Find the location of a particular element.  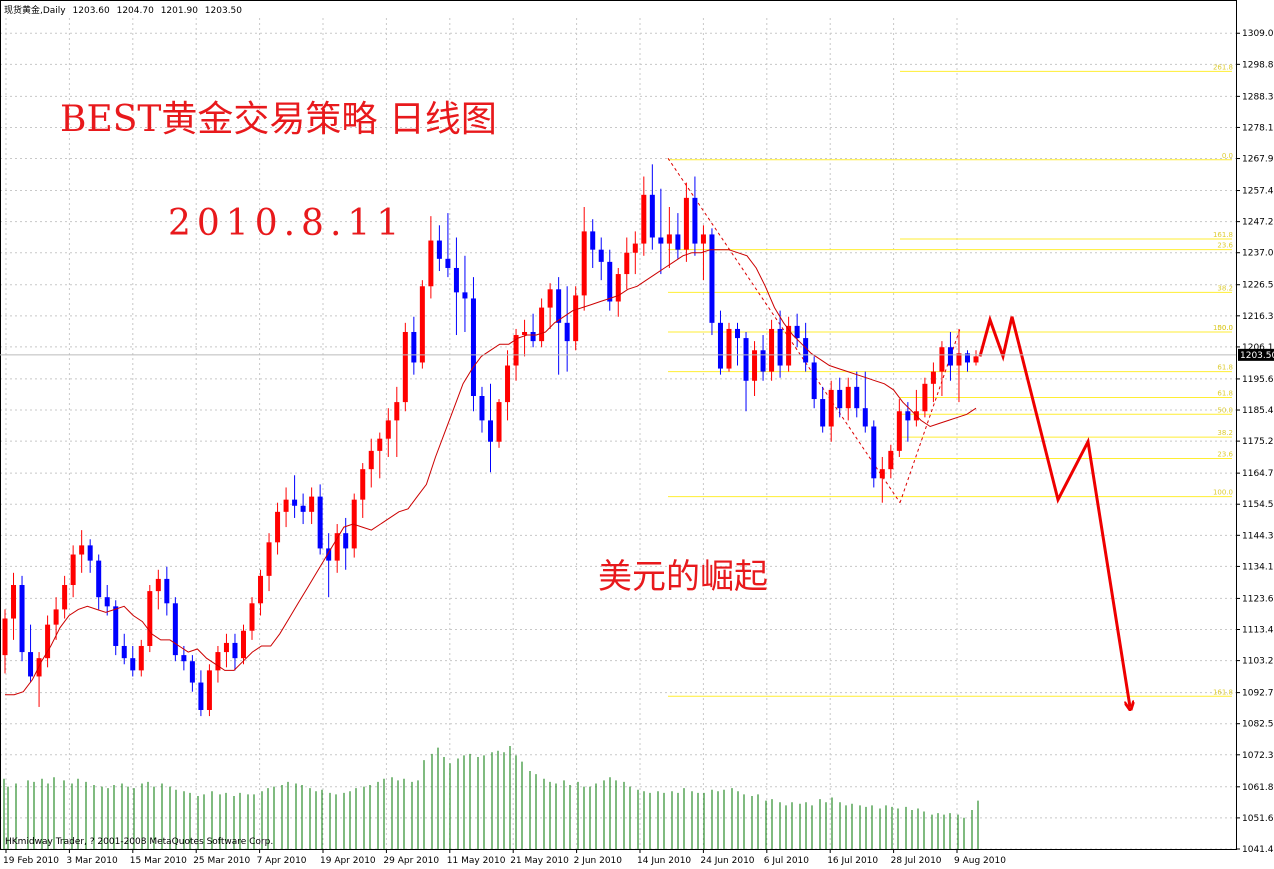

current-price-label: 1203.50 is located at coordinates (1257, 356).